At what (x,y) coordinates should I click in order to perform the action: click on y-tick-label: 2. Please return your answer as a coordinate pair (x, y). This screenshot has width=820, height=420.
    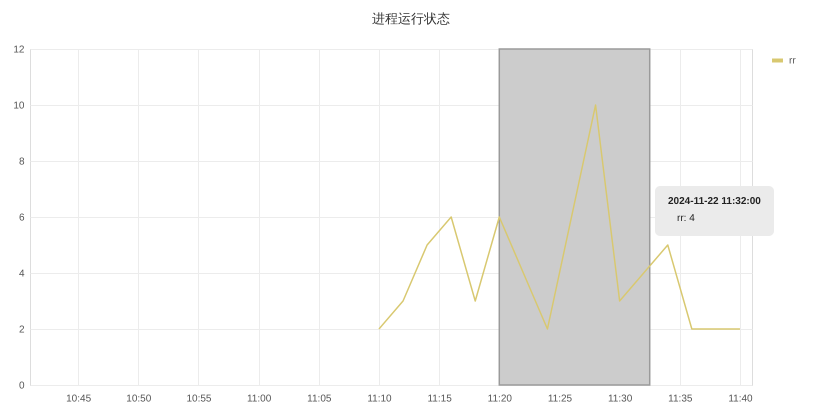
    Looking at the image, I should click on (21, 330).